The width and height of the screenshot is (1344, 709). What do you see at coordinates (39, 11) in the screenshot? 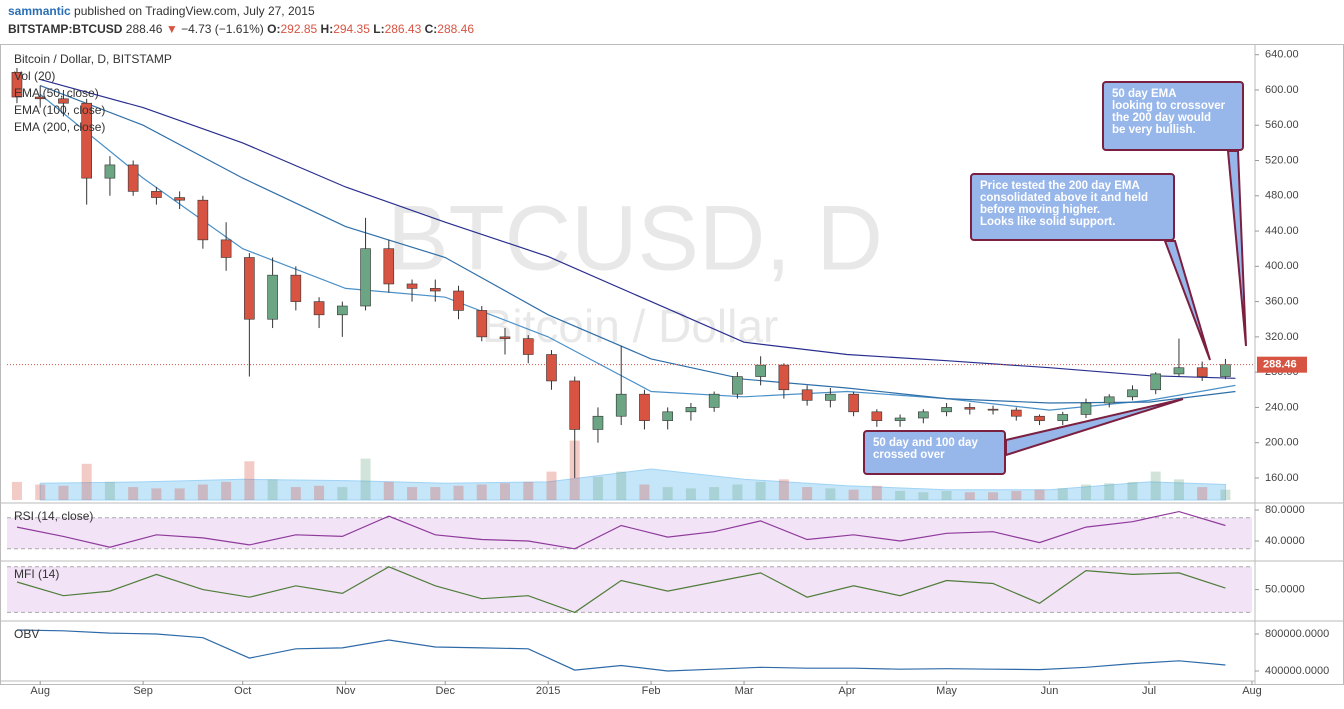
I see `author: sammantic` at bounding box center [39, 11].